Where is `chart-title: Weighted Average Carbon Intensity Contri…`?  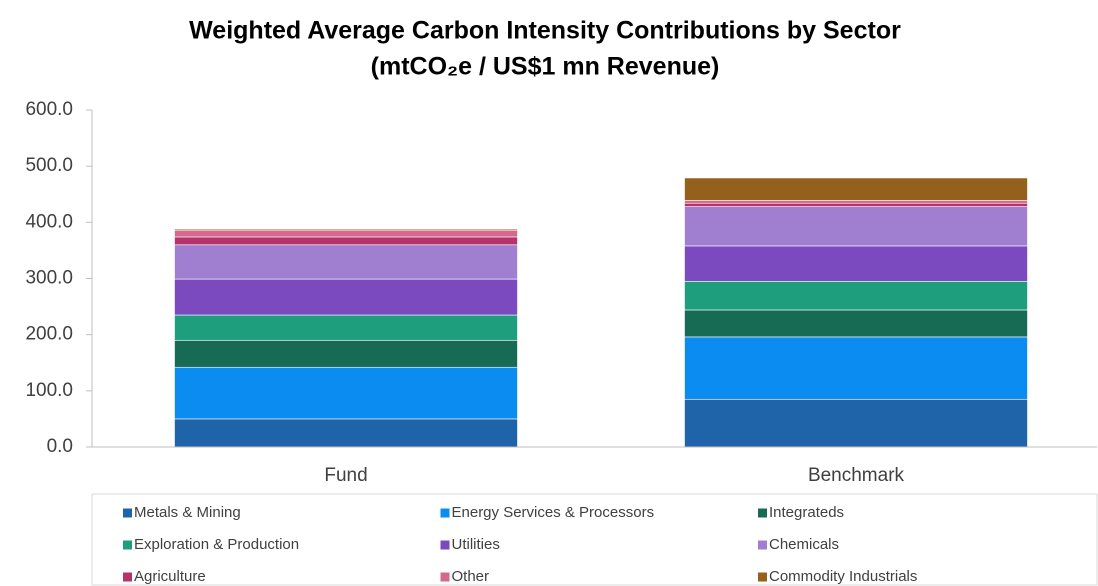 chart-title: Weighted Average Carbon Intensity Contri… is located at coordinates (545, 31).